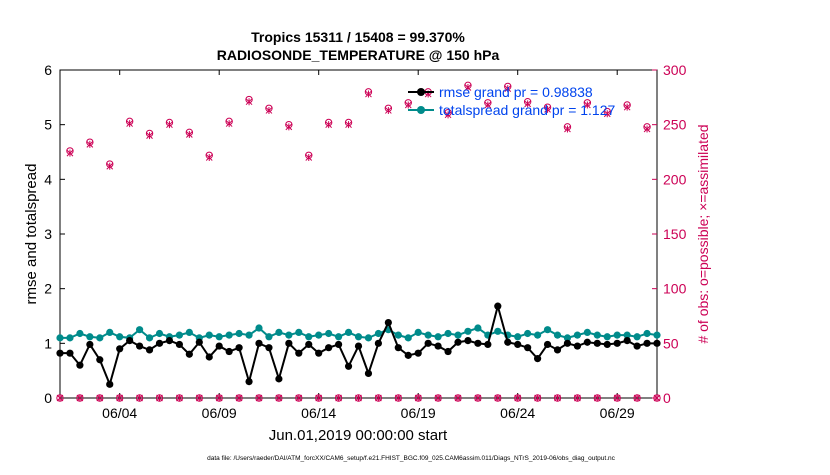 The height and width of the screenshot is (475, 830). I want to click on y-right-tick-label: 150, so click(675, 234).